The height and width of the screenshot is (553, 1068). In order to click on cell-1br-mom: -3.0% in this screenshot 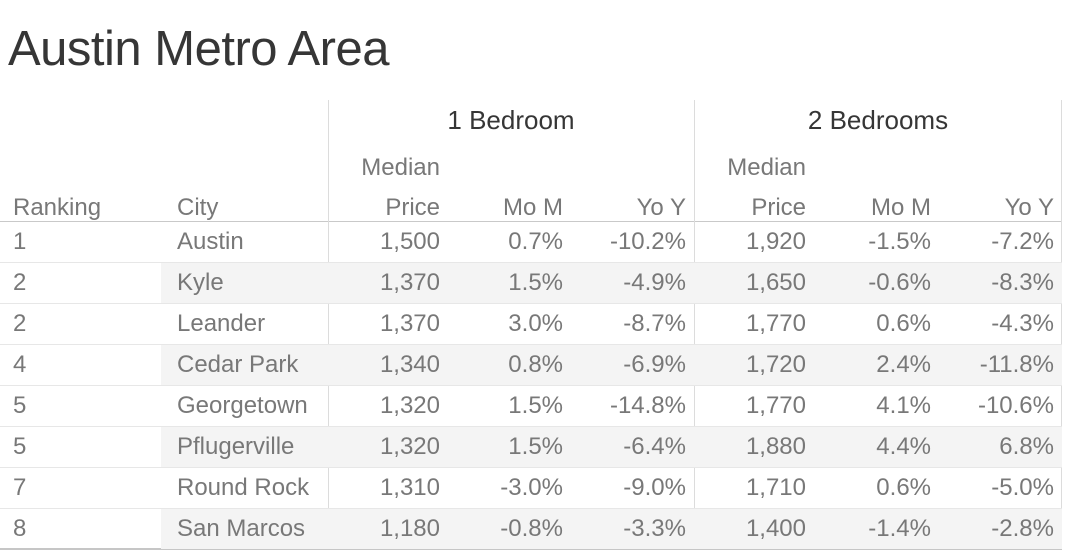, I will do `click(531, 487)`.